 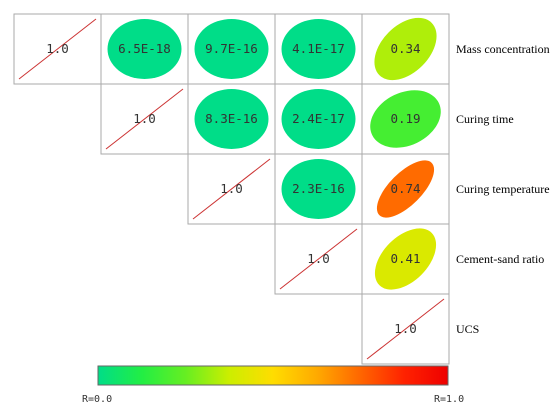 I want to click on cell-value-label: 0.74, so click(x=405, y=188).